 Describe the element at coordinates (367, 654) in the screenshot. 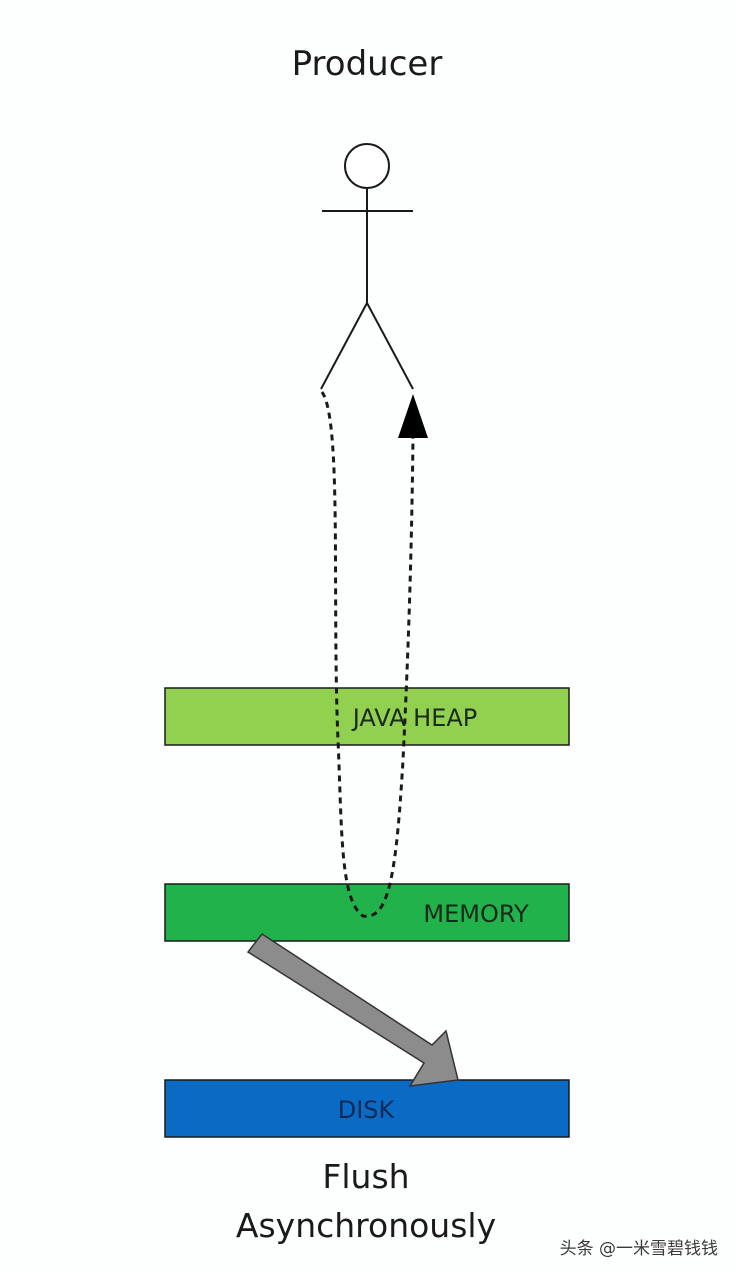

I see `write-path-dashed-line` at that location.